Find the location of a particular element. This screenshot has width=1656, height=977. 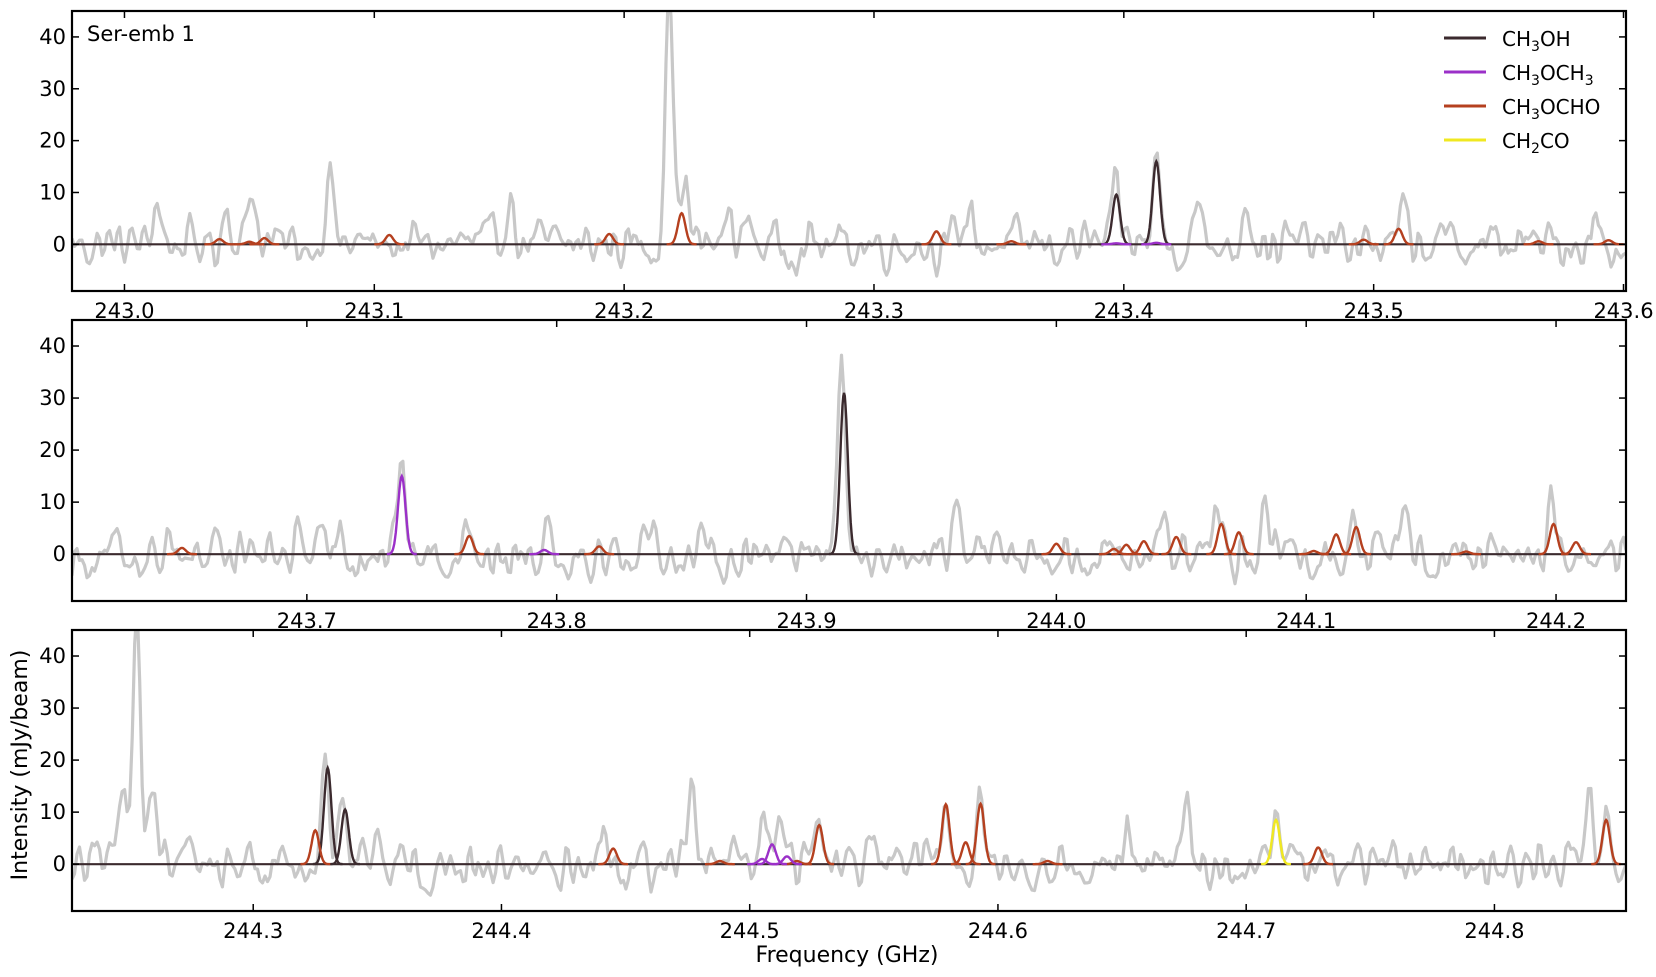

legend-label: CH3OH is located at coordinates (1536, 41).